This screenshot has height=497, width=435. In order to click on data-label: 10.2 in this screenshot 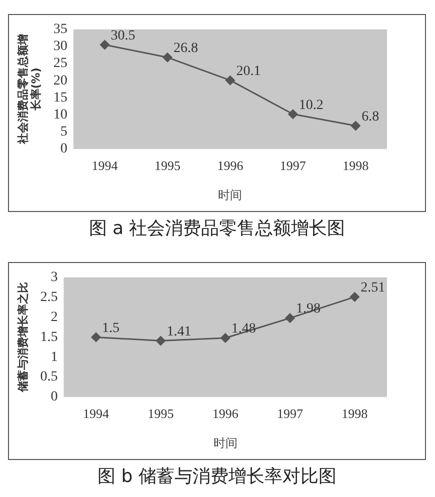, I will do `click(311, 105)`.